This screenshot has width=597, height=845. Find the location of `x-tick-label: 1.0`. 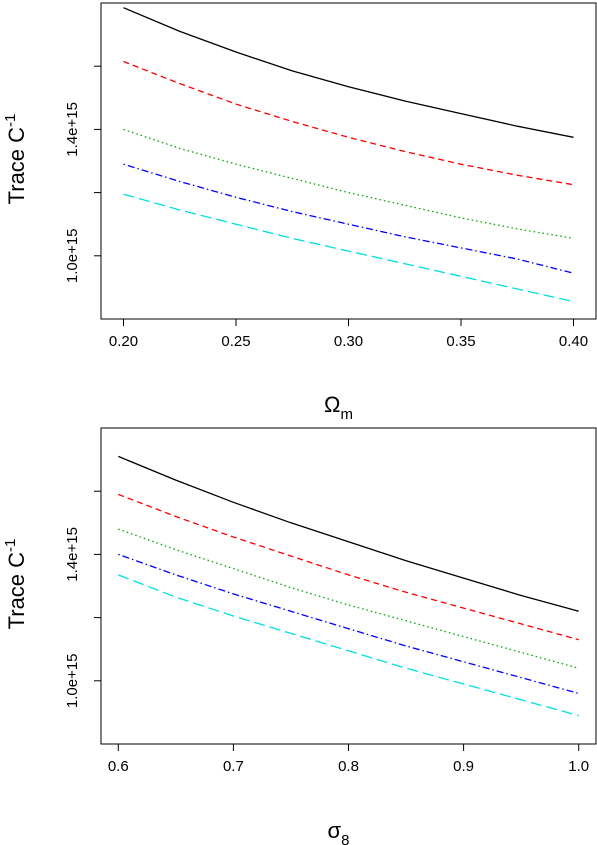

x-tick-label: 1.0 is located at coordinates (578, 766).